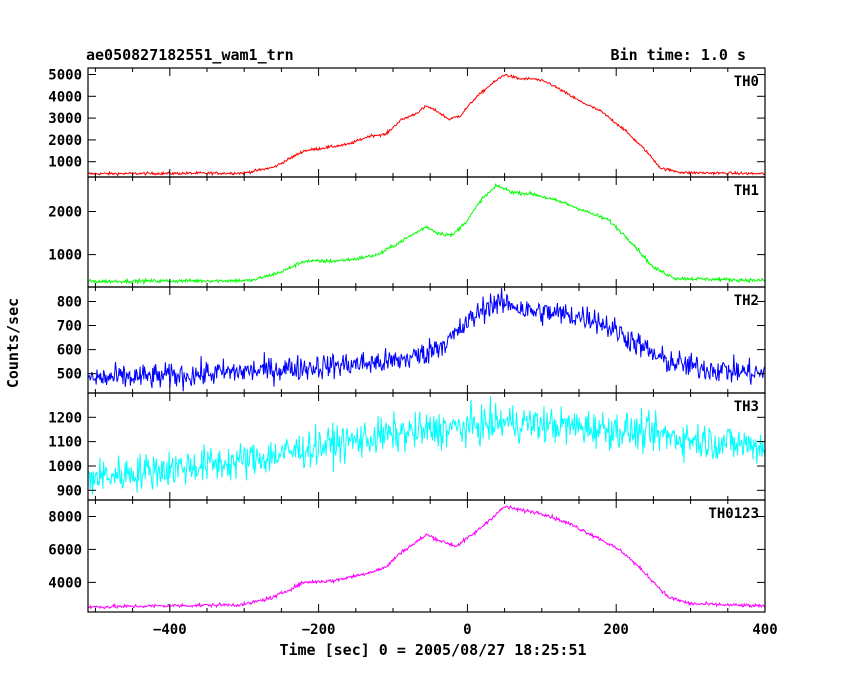 The image size is (850, 680). I want to click on x-tick-label: 200, so click(616, 630).